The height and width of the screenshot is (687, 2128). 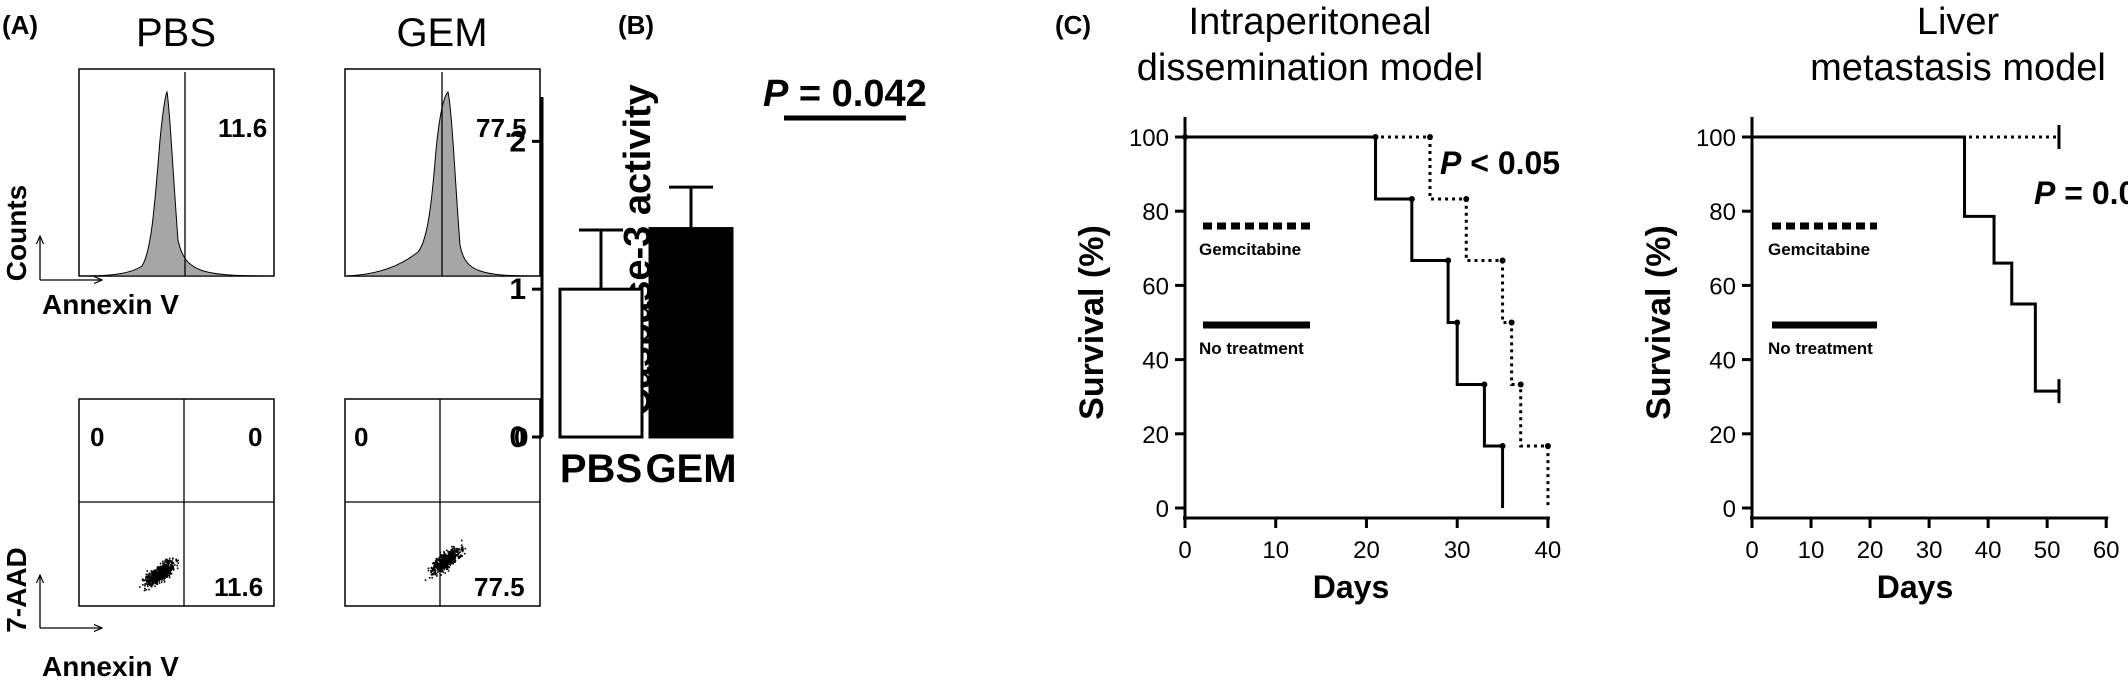 What do you see at coordinates (857, 94) in the screenshot?
I see `p-text: = 0.042` at bounding box center [857, 94].